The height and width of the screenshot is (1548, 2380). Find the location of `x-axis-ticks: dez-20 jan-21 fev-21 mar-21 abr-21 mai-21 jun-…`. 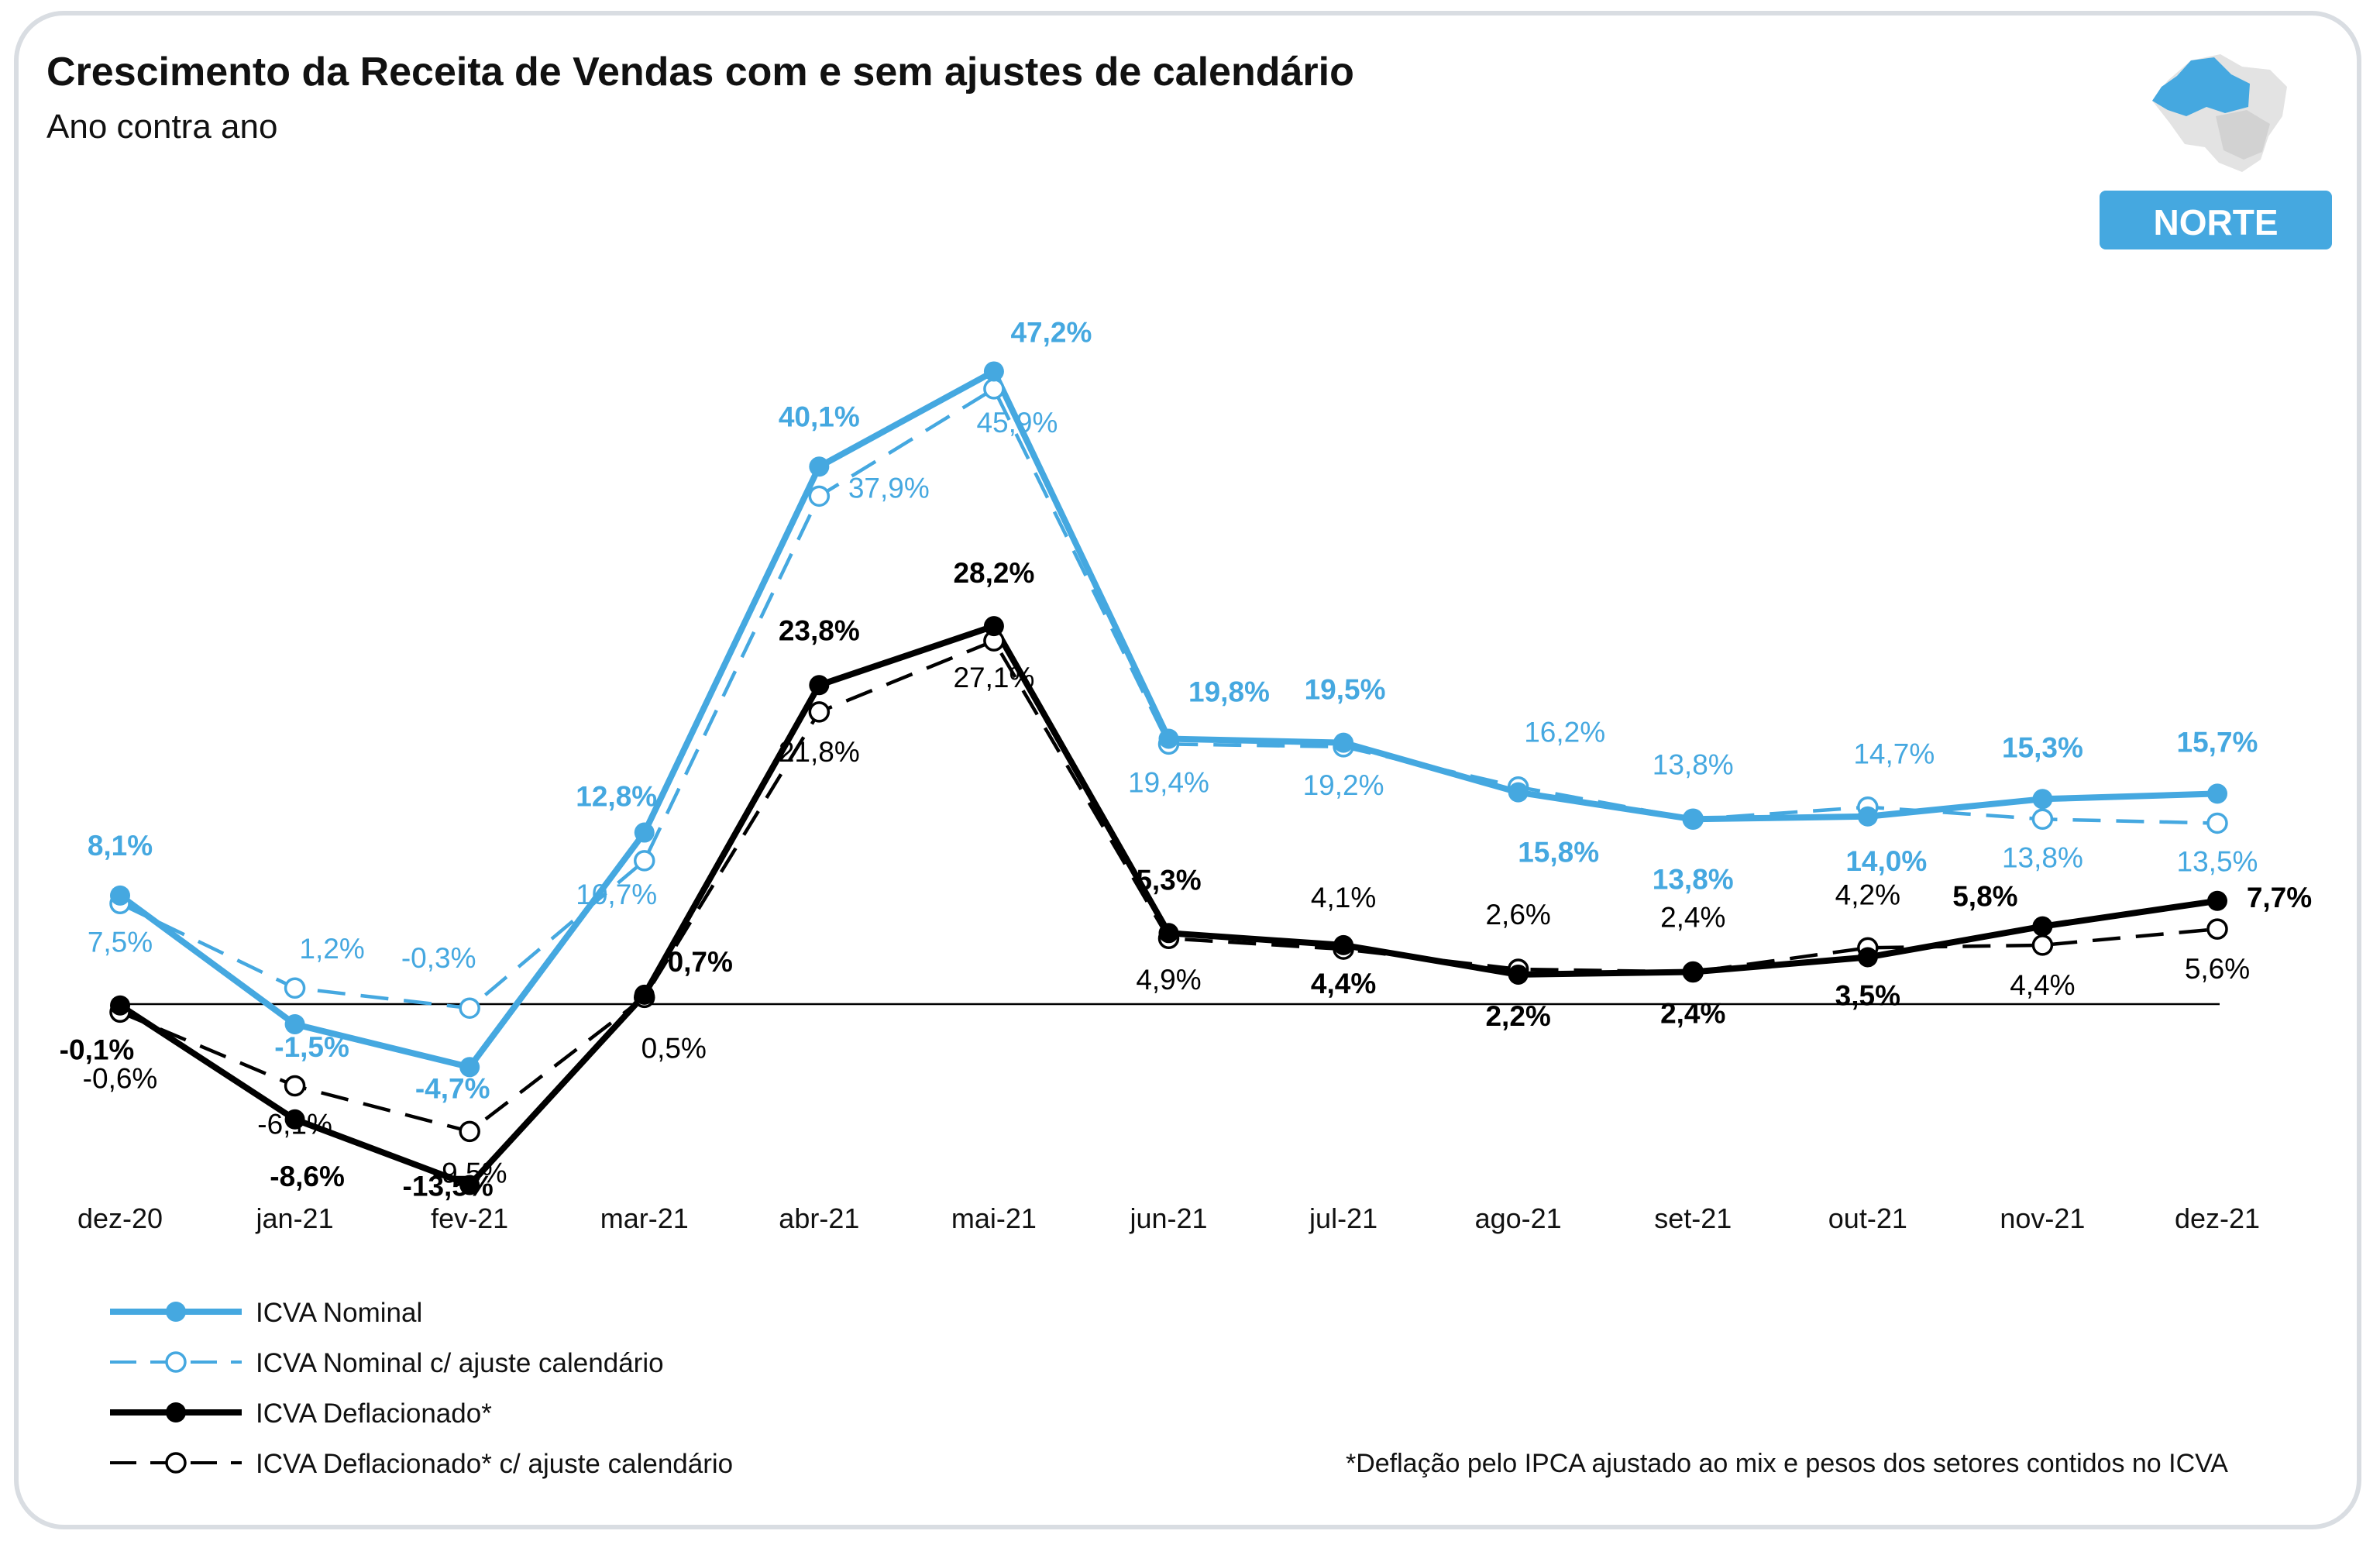

x-axis-ticks: dez-20 jan-21 fev-21 mar-21 abr-21 mai-21 jun-… is located at coordinates (1169, 1218).